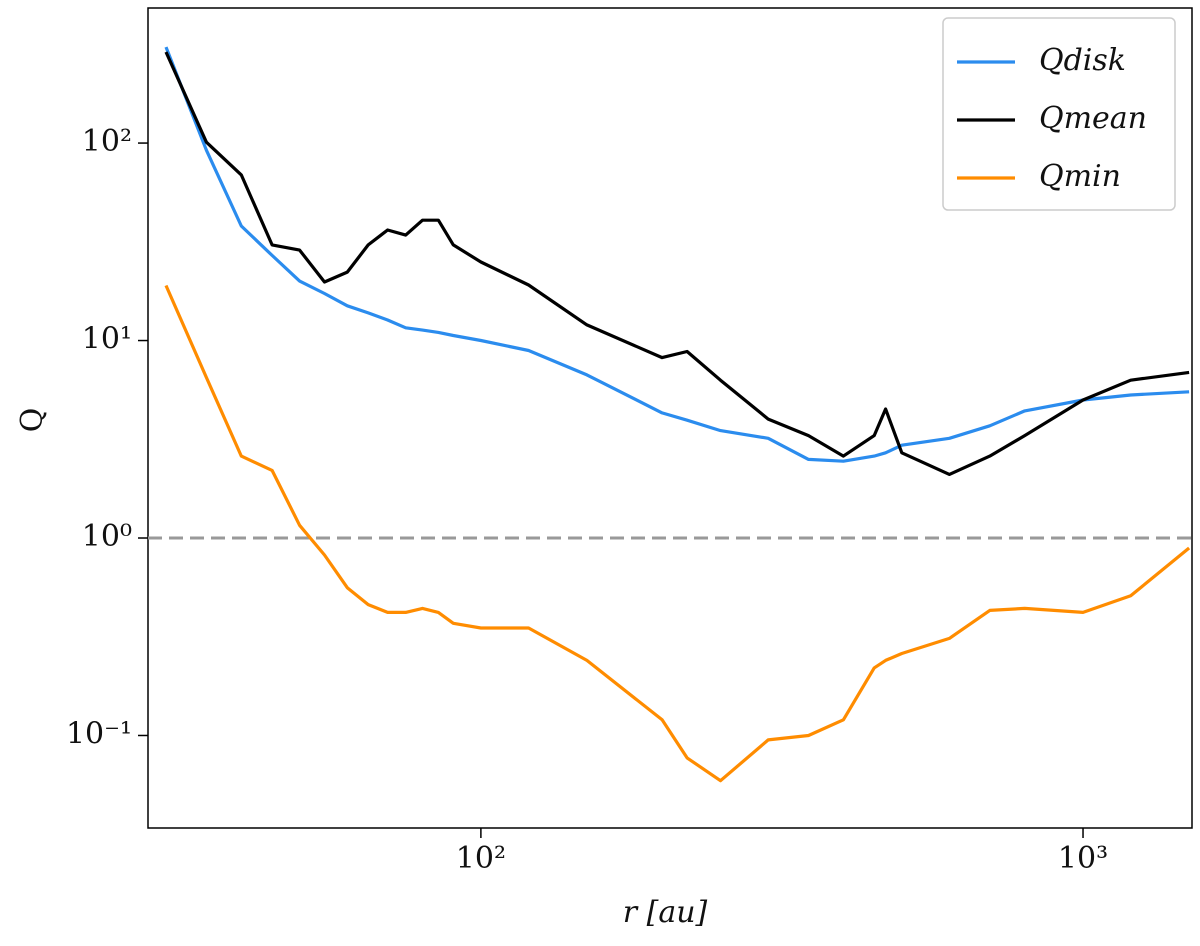 The image size is (1200, 946). Describe the element at coordinates (1083, 858) in the screenshot. I see `x-tick-label: 10³` at that location.